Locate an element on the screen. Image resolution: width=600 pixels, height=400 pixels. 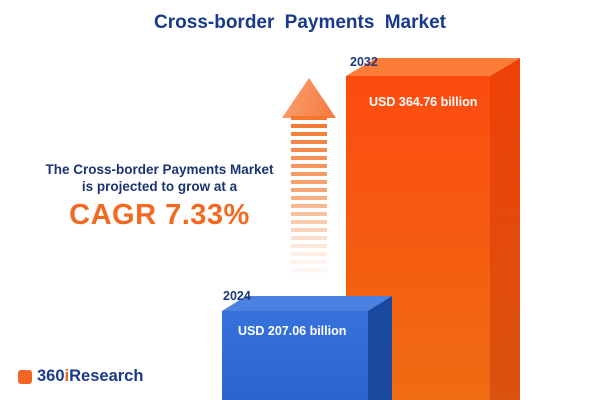
year-label-2032: 2032 is located at coordinates (364, 62).